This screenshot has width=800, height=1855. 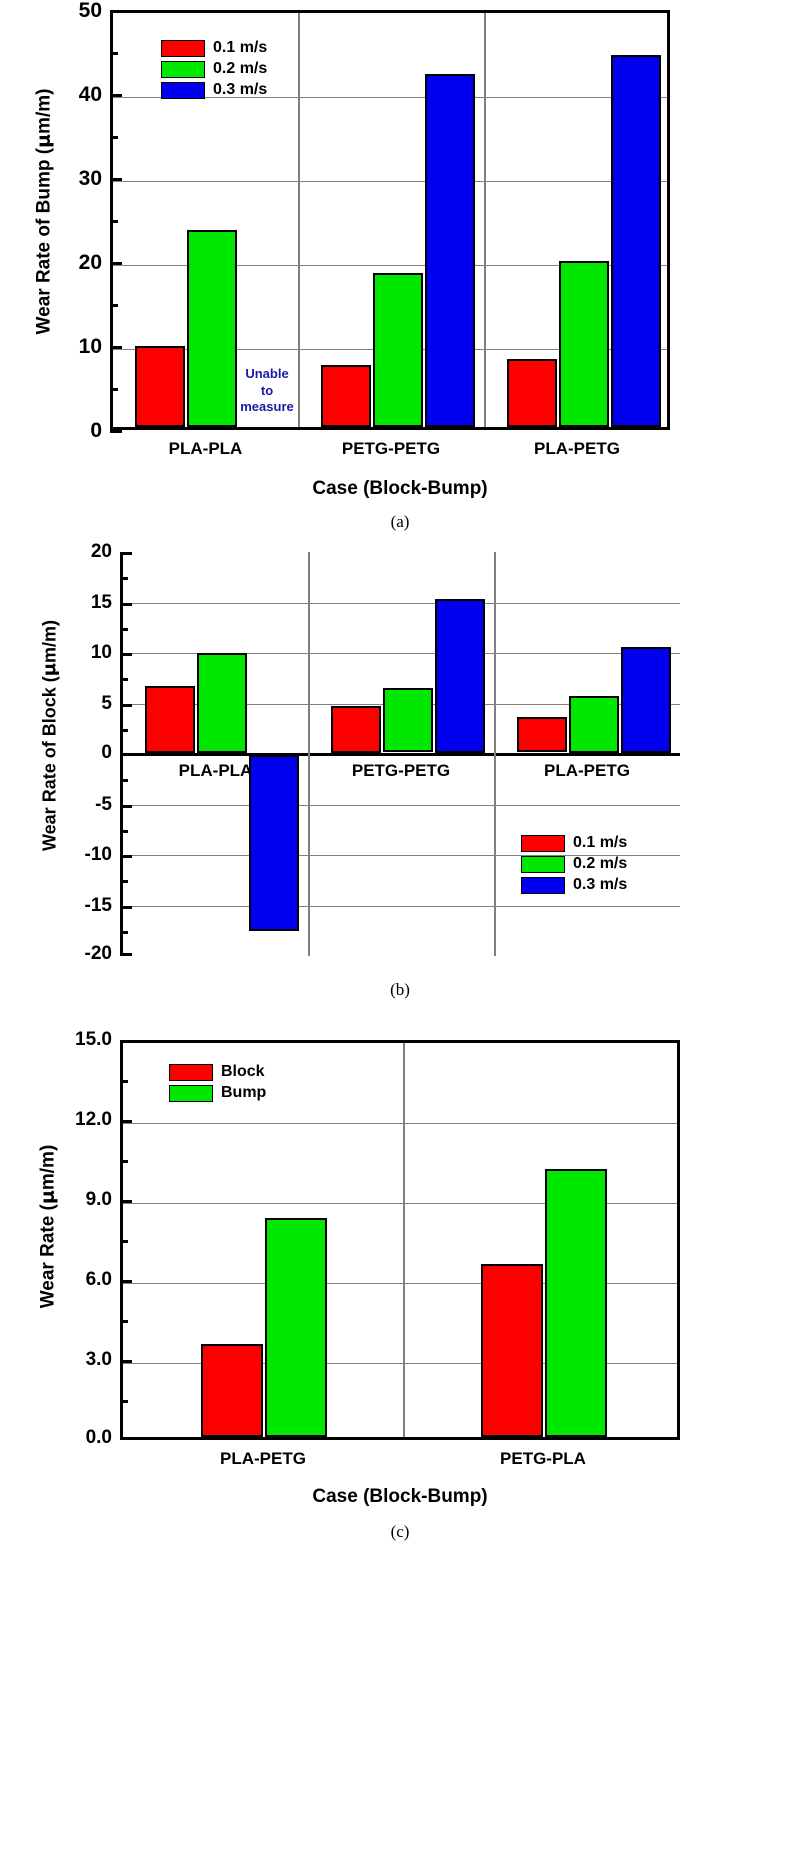 I want to click on panel-a-y-axis-title: Wear Rate of Bump (μm/m), so click(x=43, y=211).